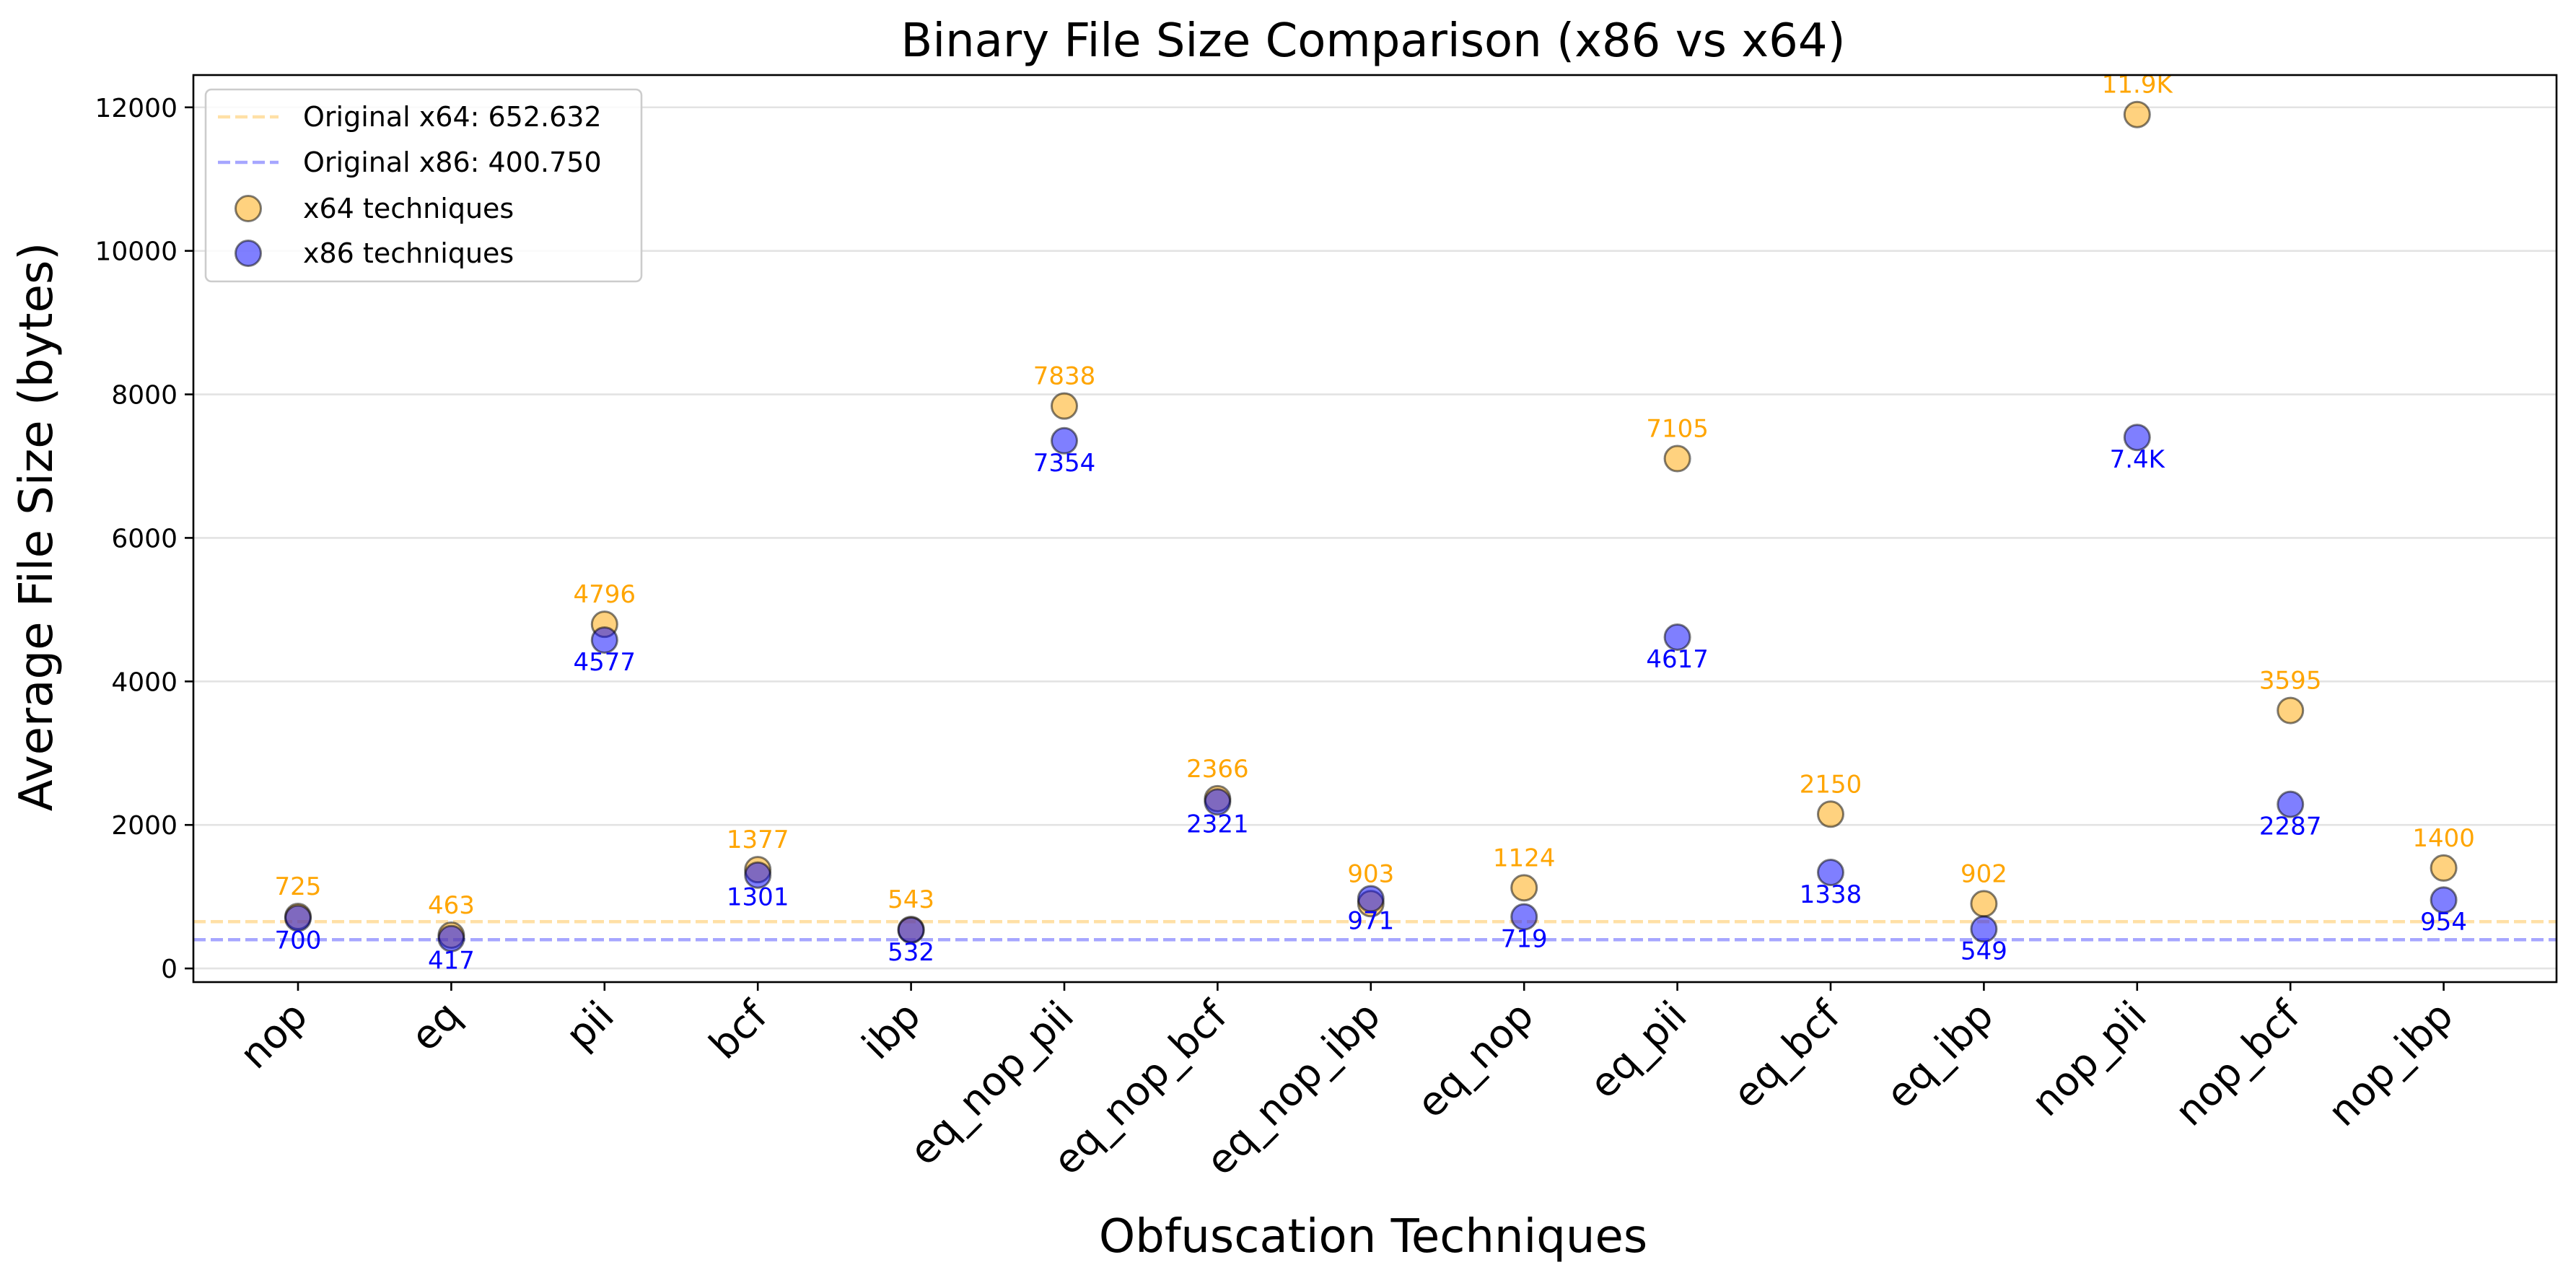 The image size is (2576, 1283). I want to click on reference-lines, so click(1375, 931).